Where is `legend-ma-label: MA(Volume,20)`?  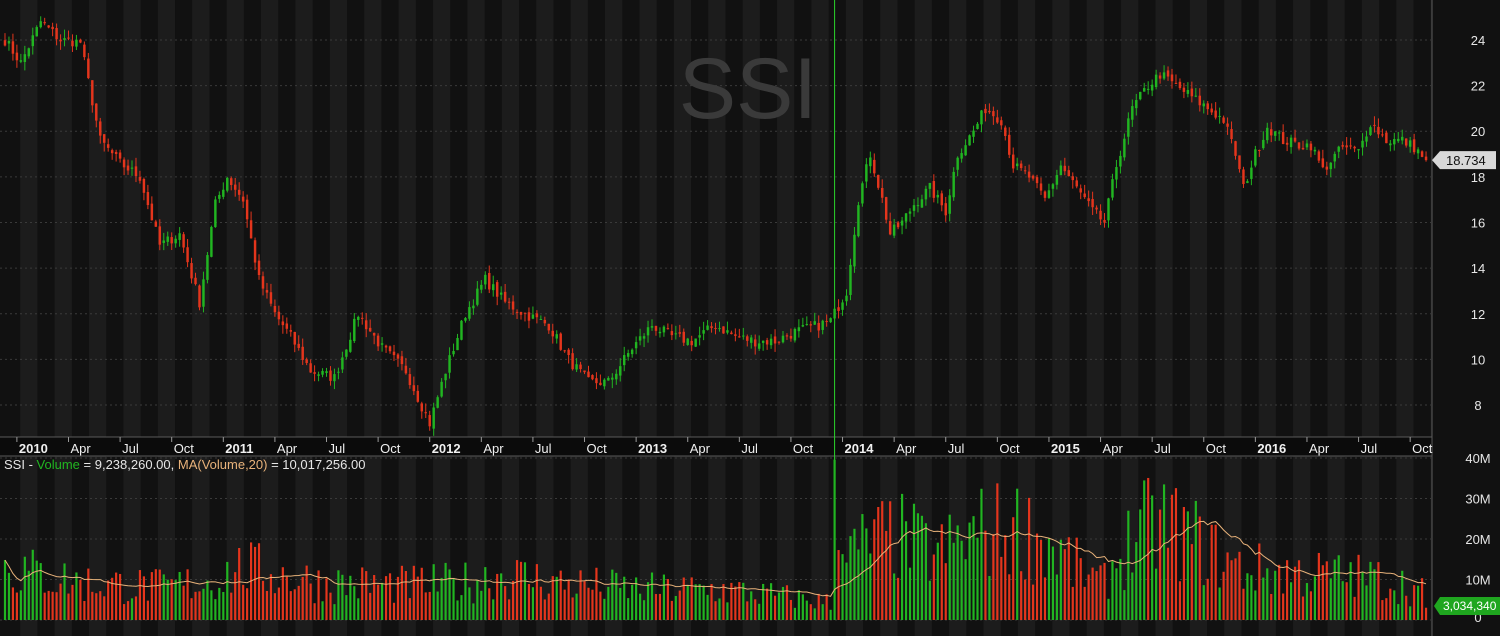 legend-ma-label: MA(Volume,20) is located at coordinates (223, 464).